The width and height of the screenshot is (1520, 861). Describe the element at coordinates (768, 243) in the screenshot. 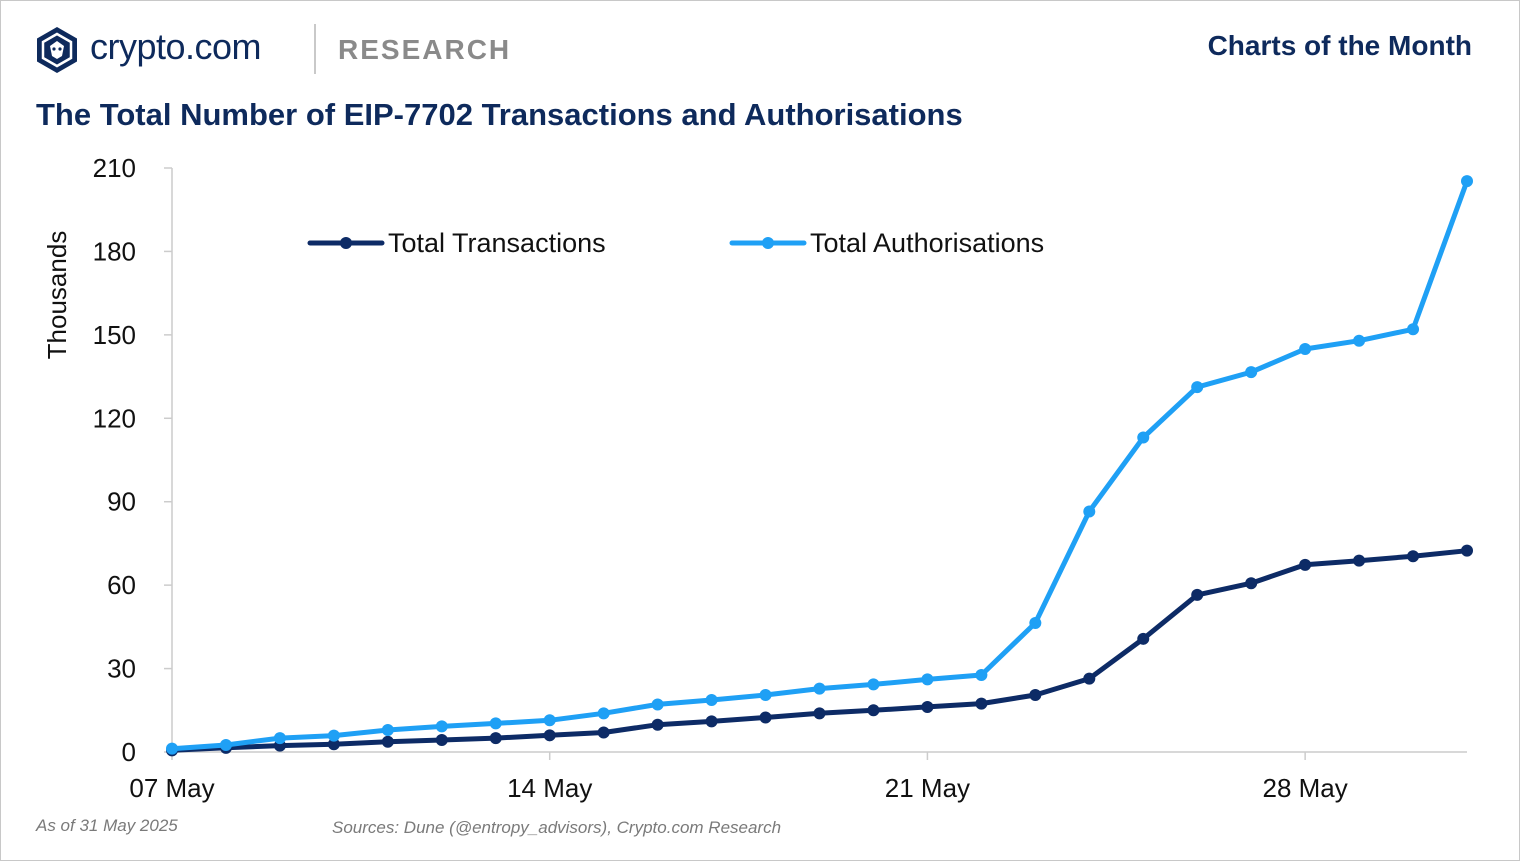

I see `legend-marker-authorisations` at that location.